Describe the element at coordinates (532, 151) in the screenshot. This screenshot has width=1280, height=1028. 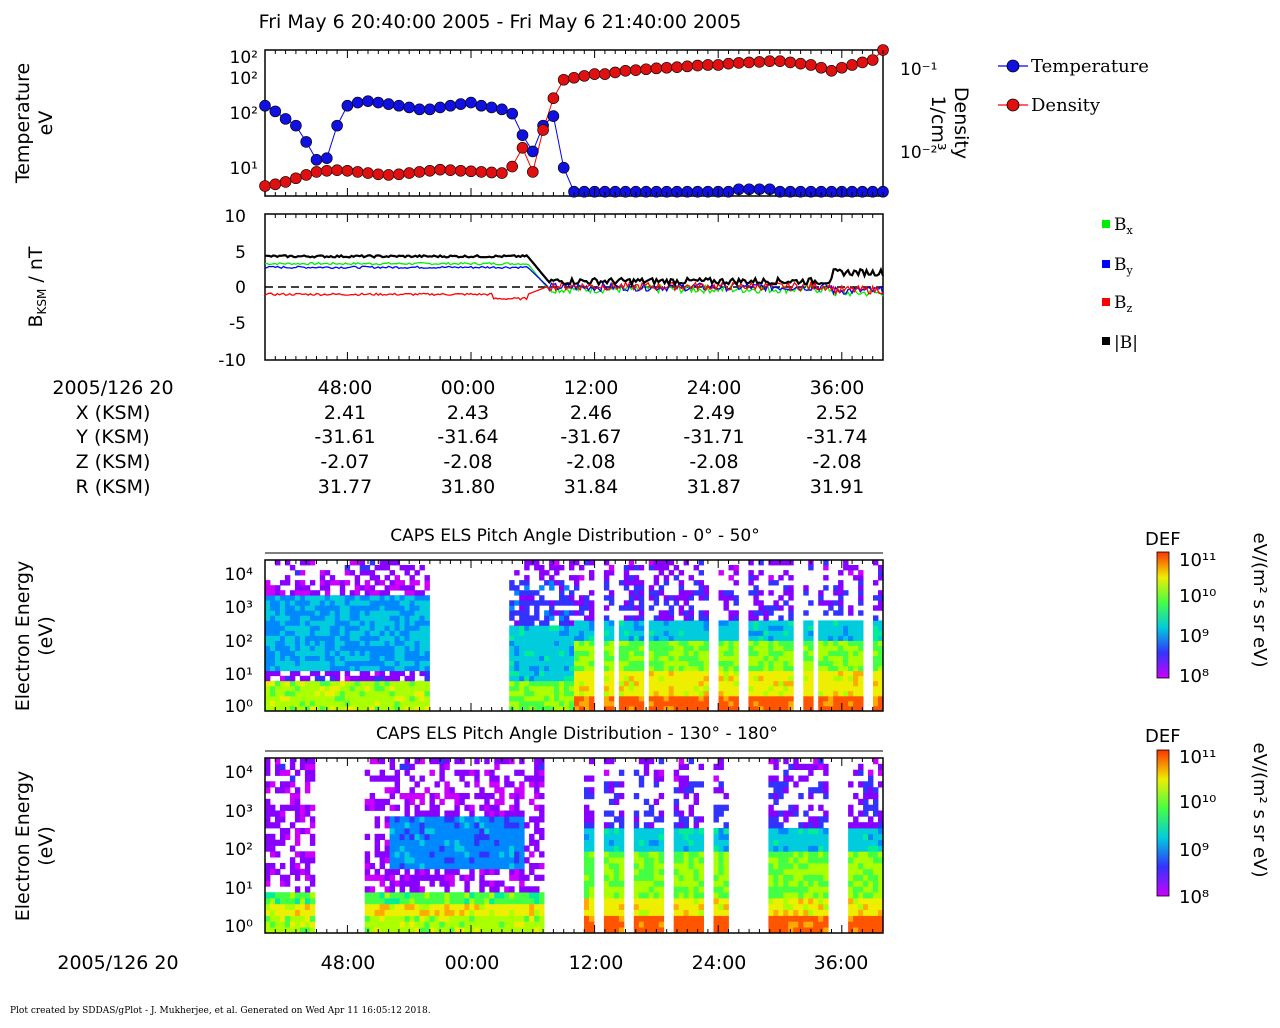
I see `temperature-point` at that location.